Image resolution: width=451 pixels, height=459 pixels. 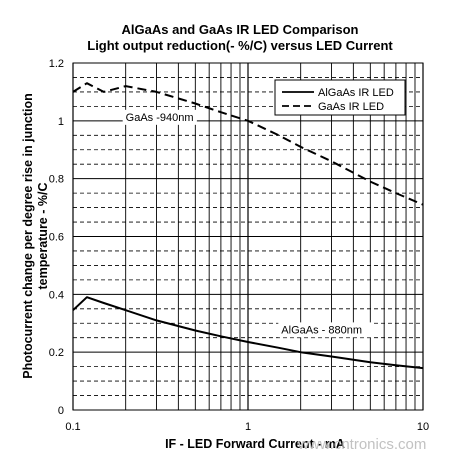 I want to click on x-tick-label: 10, so click(x=423, y=427).